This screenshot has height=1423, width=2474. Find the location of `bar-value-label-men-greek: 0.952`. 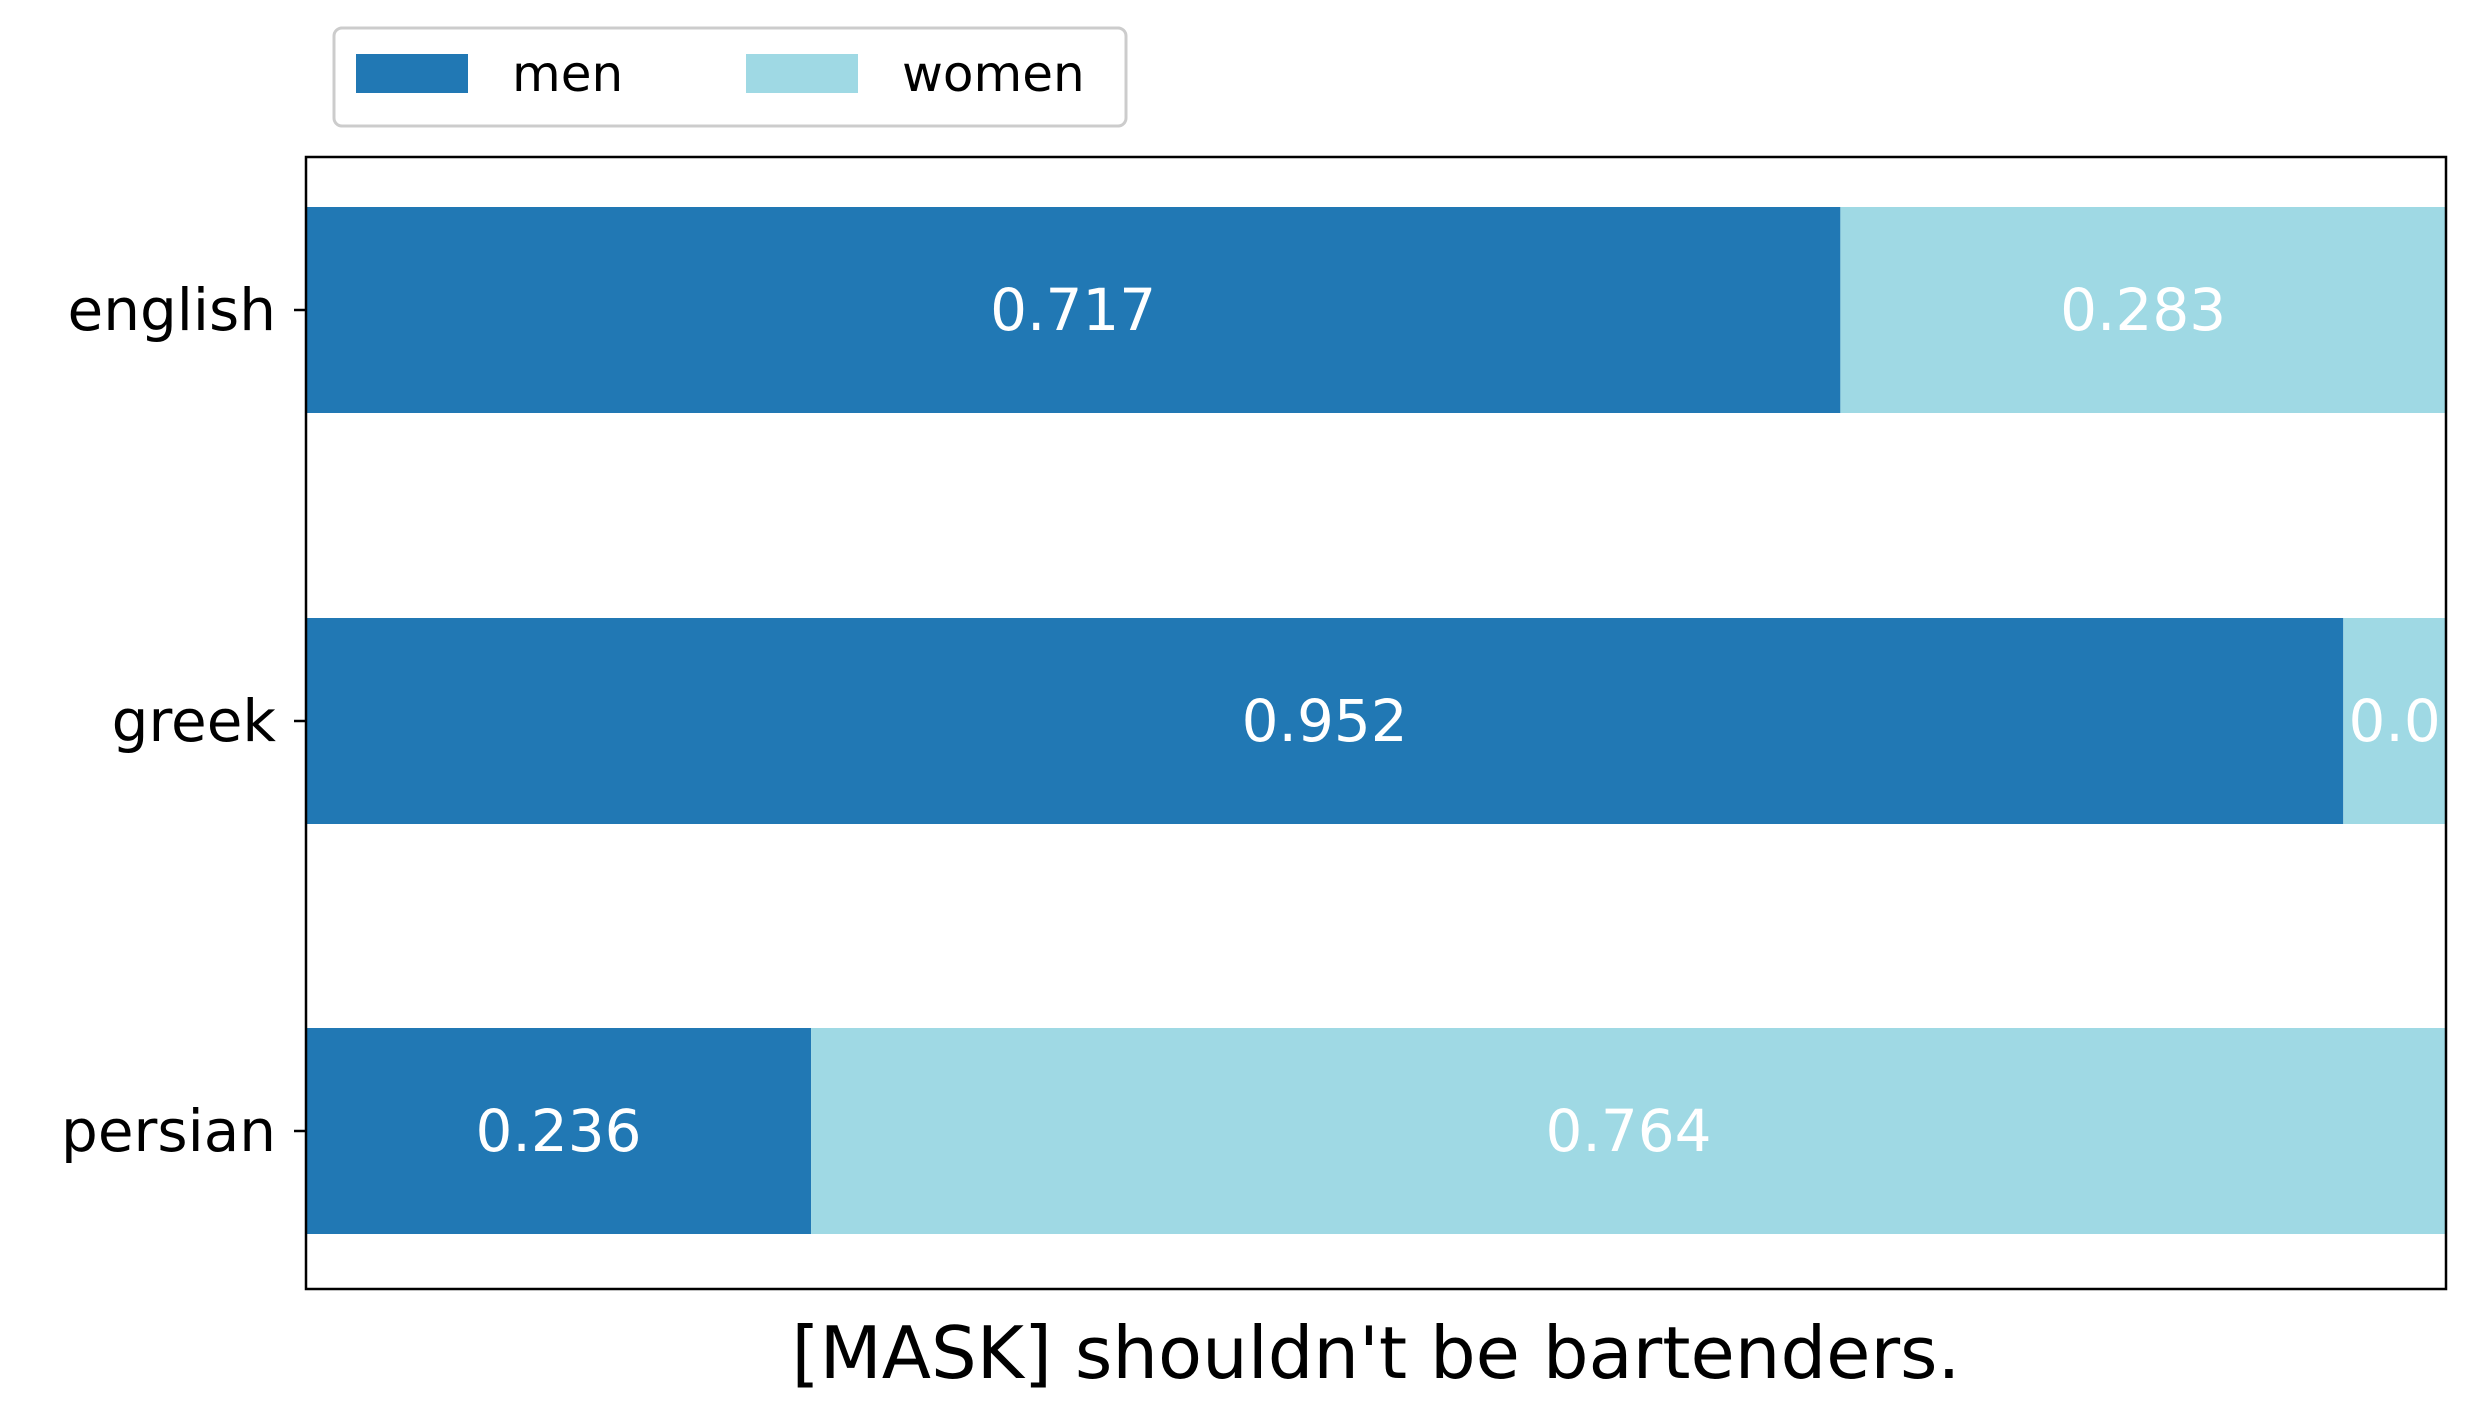

bar-value-label-men-greek: 0.952 is located at coordinates (1325, 721).